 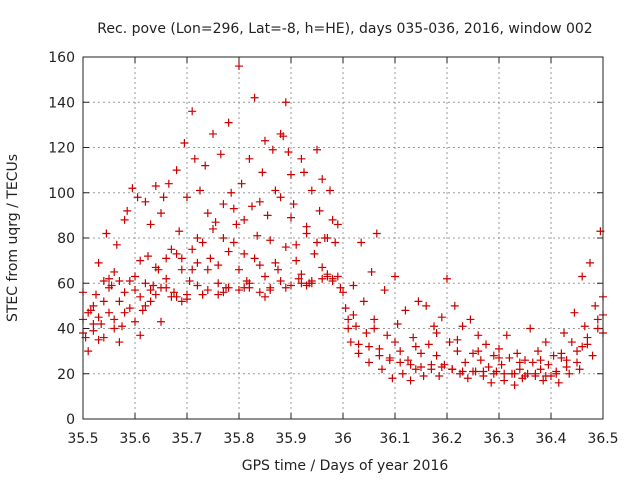 What do you see at coordinates (66, 330) in the screenshot?
I see `y-tick-label: 40` at bounding box center [66, 330].